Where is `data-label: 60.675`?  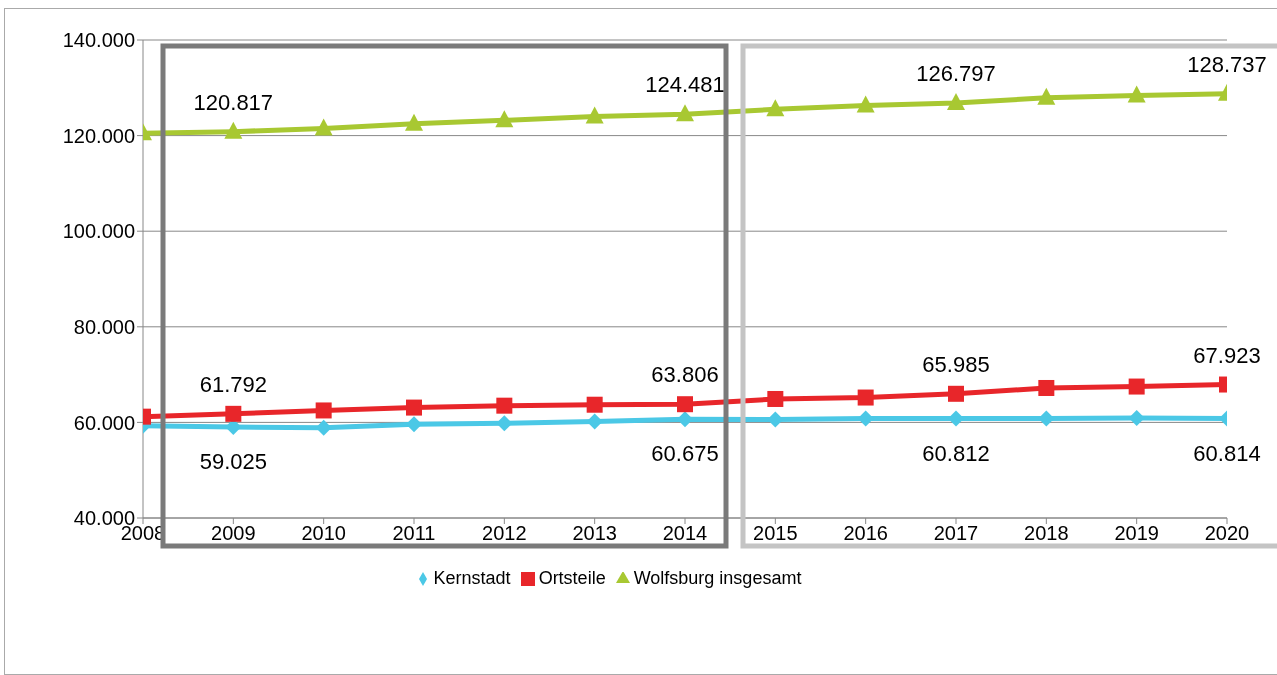 data-label: 60.675 is located at coordinates (685, 454).